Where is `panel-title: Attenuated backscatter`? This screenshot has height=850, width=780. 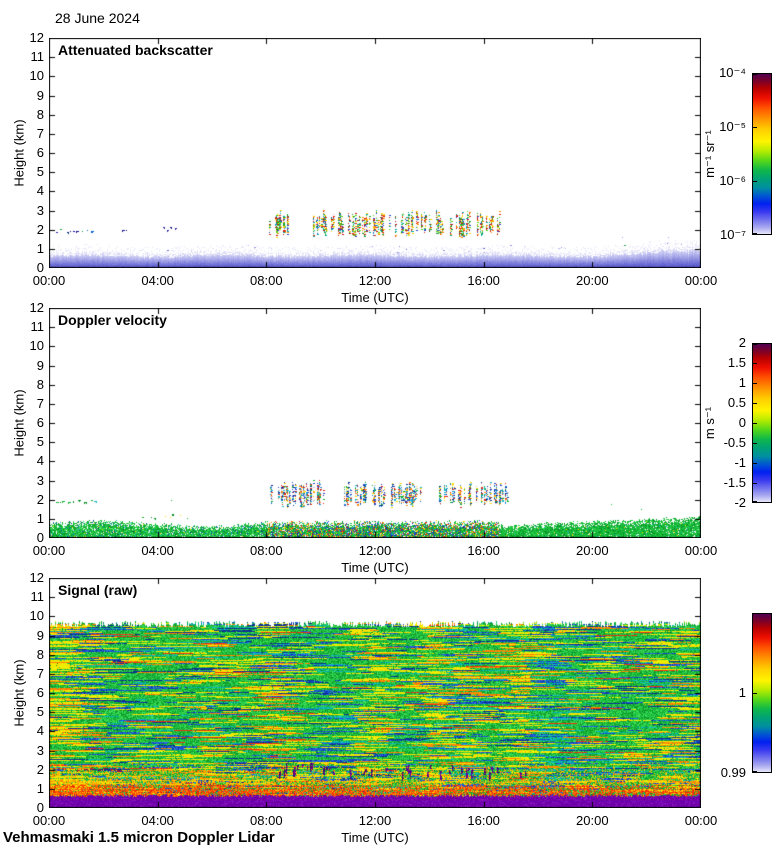 panel-title: Attenuated backscatter is located at coordinates (135, 50).